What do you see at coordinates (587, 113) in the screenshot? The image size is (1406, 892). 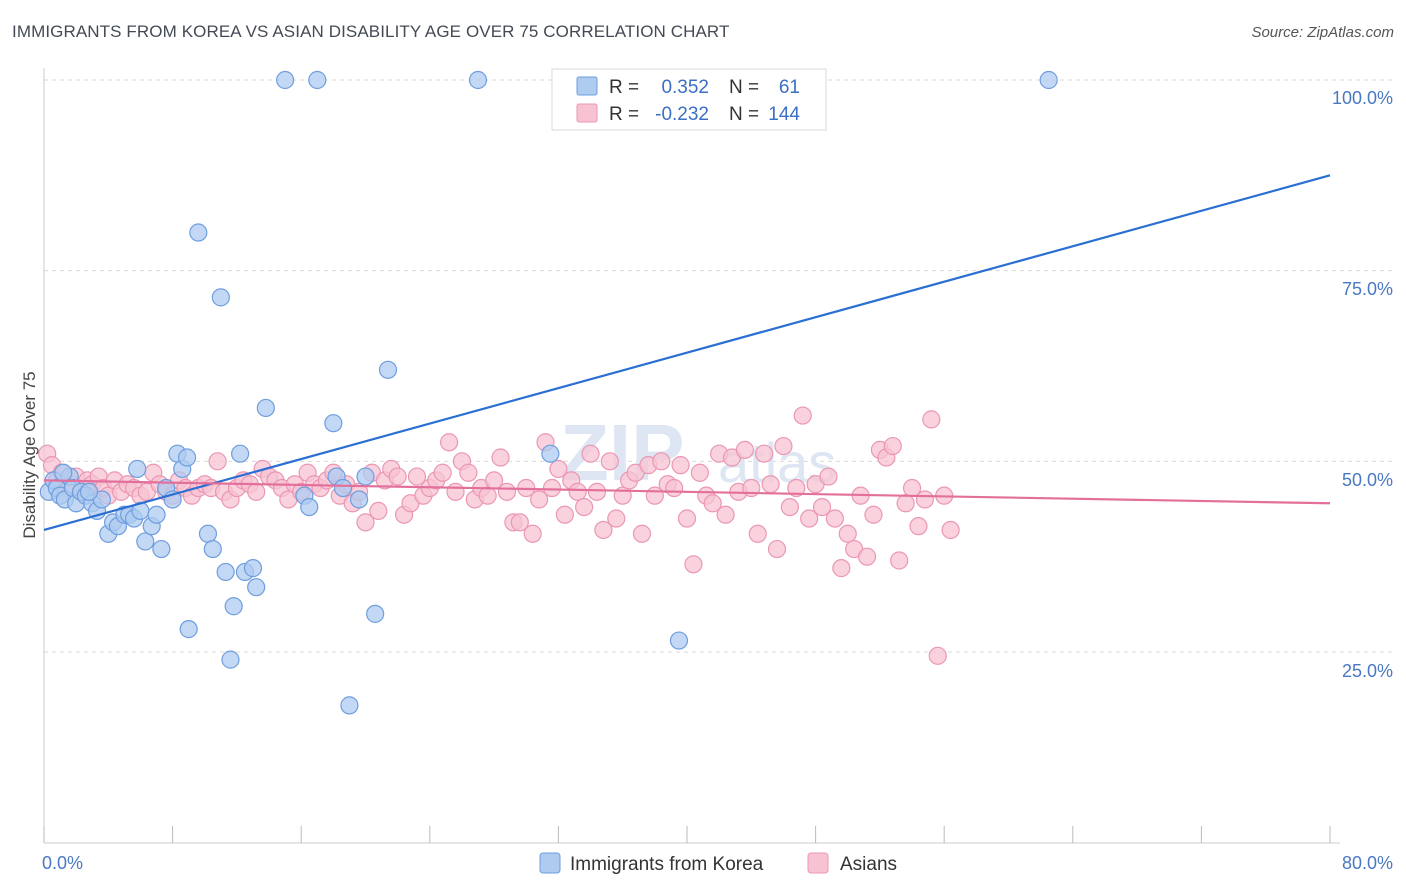 I see `legend-swatch-asians` at bounding box center [587, 113].